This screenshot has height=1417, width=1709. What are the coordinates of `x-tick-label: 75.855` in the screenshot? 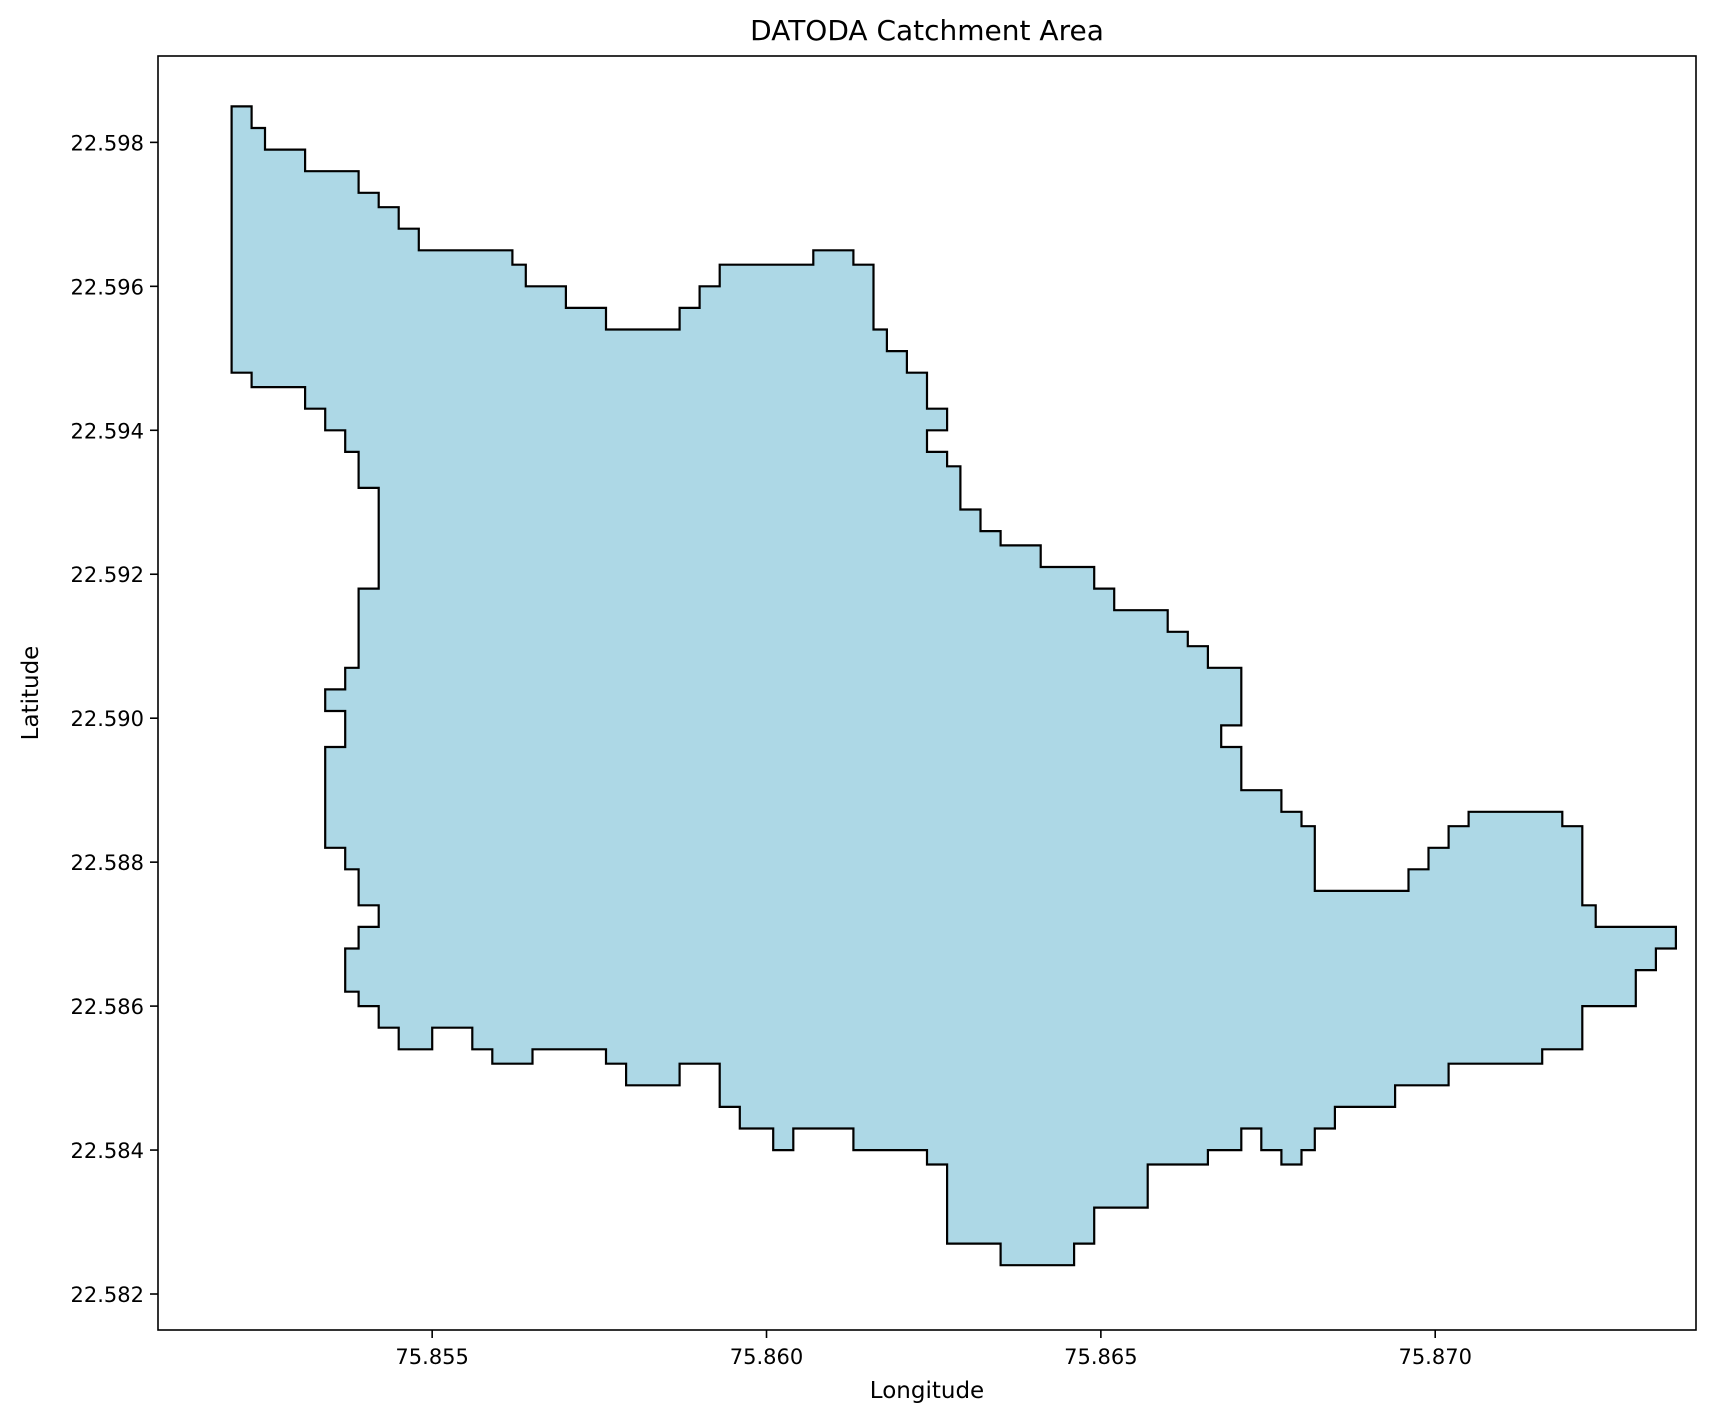 It's located at (431, 1357).